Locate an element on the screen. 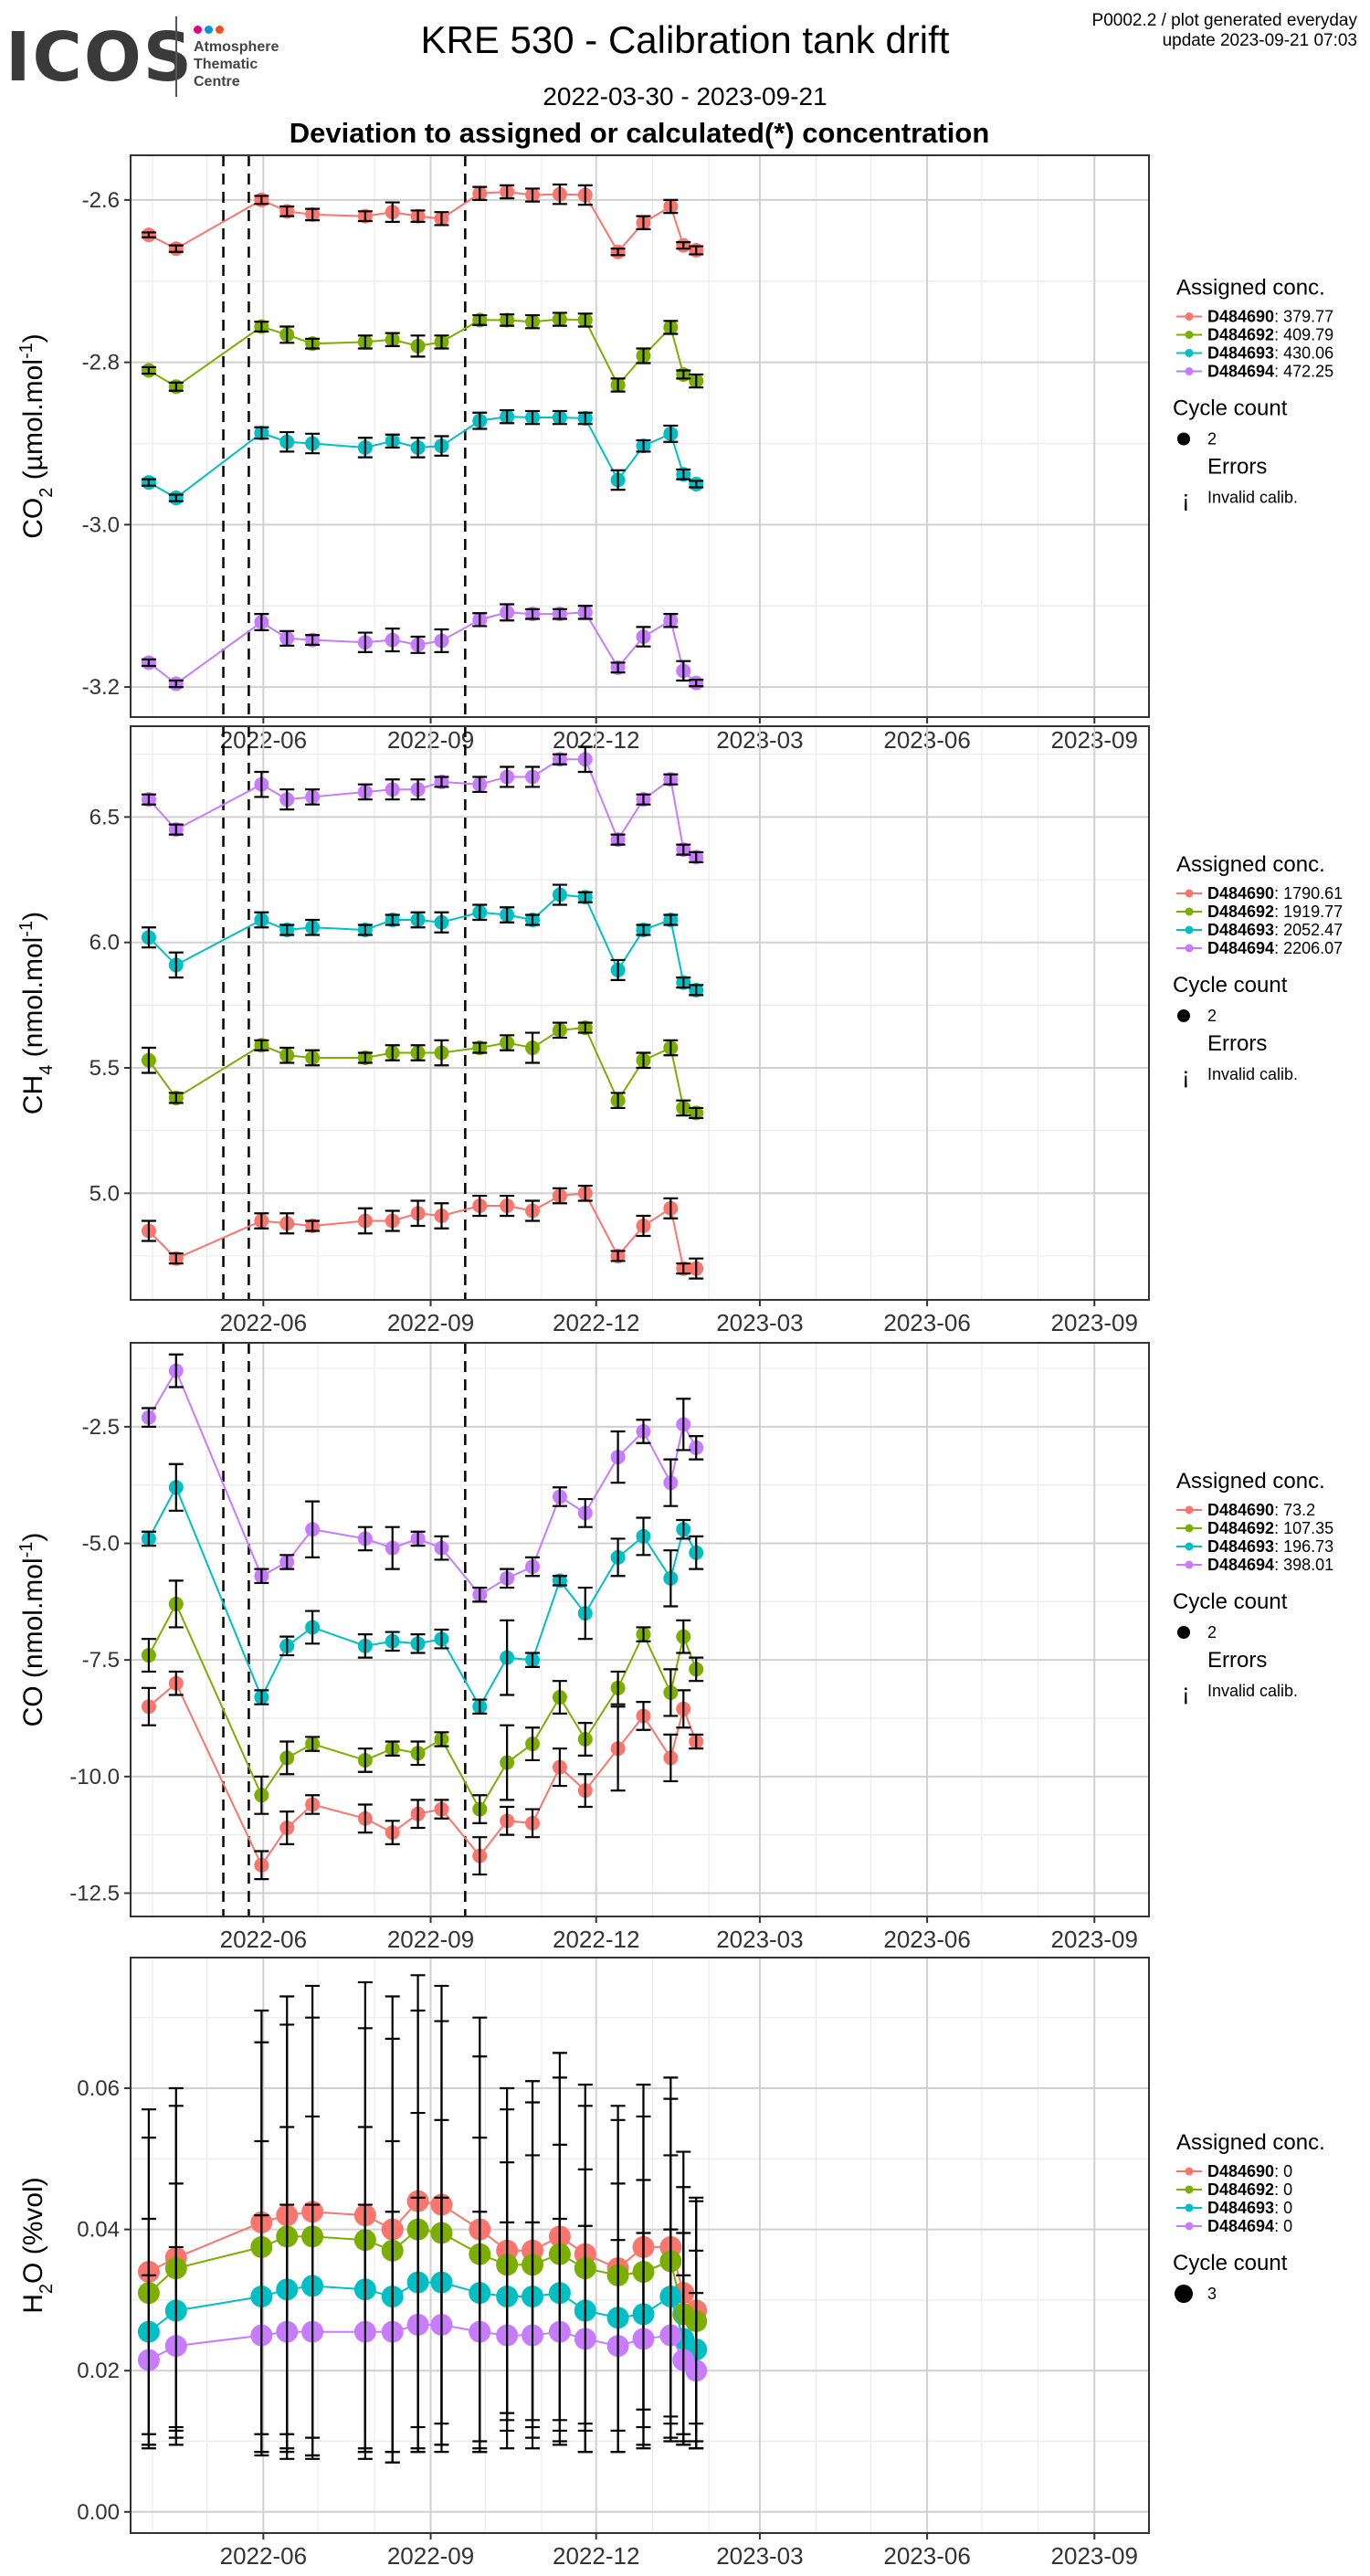 The image size is (1370, 2576). x-tick-label: 2022-09 is located at coordinates (430, 1939).